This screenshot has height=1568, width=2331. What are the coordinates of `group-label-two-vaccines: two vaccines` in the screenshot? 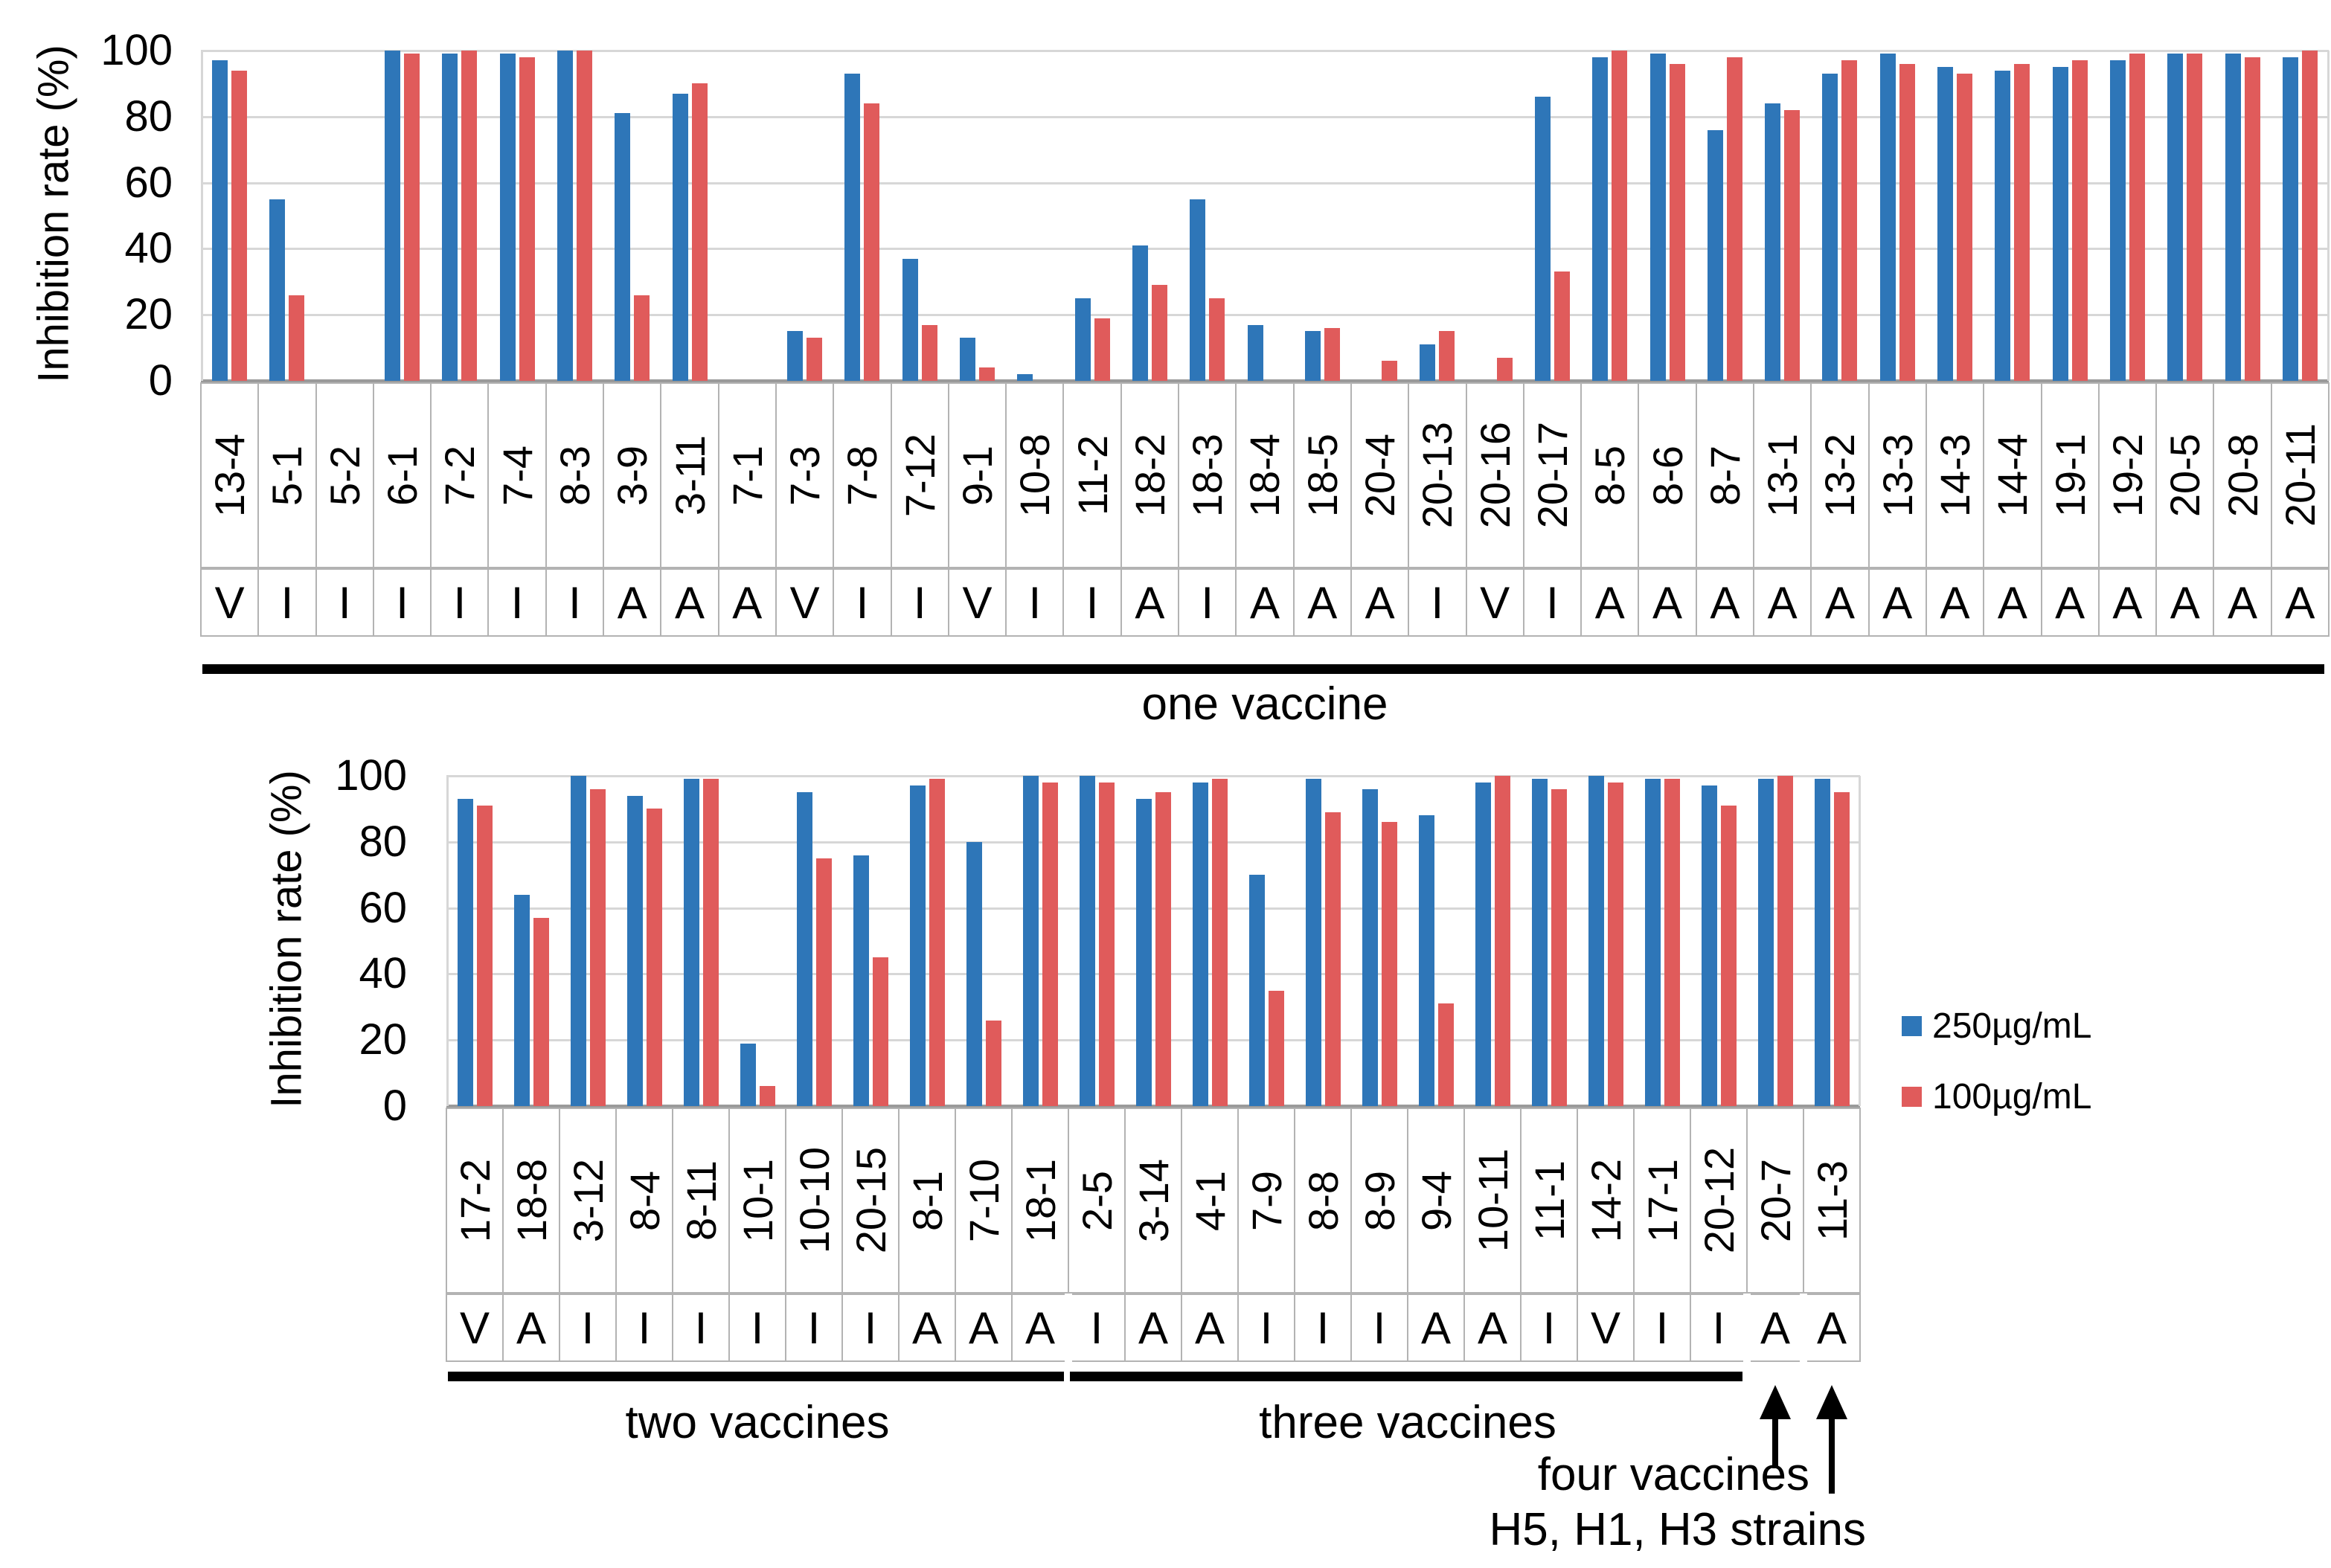 It's located at (757, 1422).